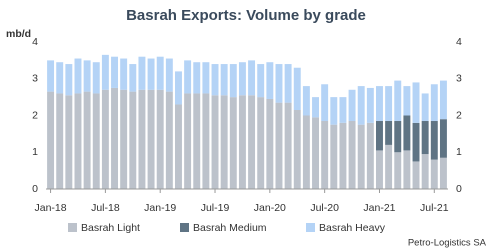 This screenshot has width=492, height=252. What do you see at coordinates (459, 152) in the screenshot?
I see `y2-tick-label: 1` at bounding box center [459, 152].